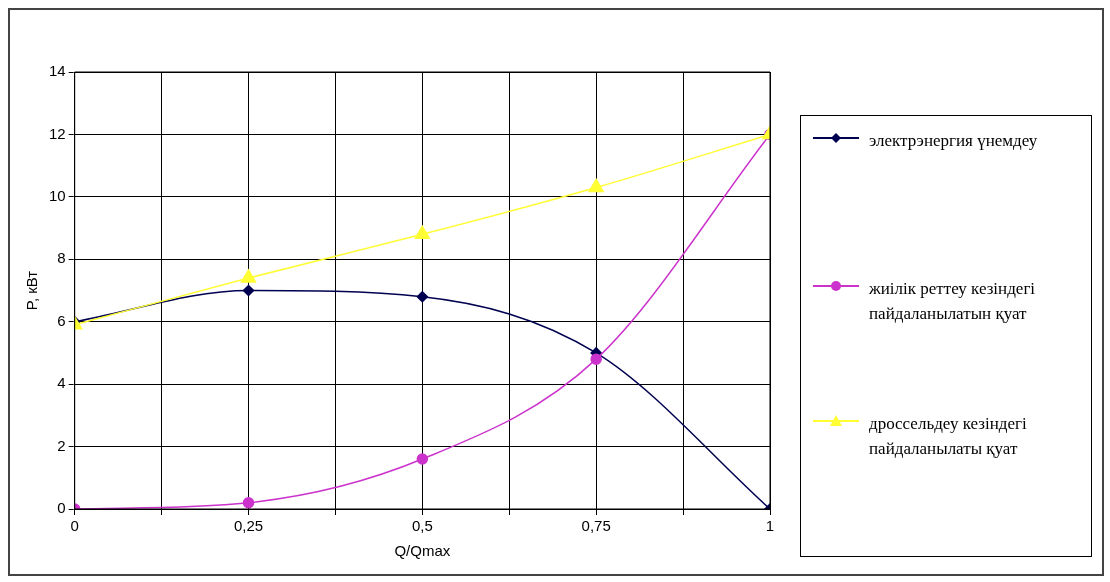 The image size is (1110, 582). Describe the element at coordinates (57, 71) in the screenshot. I see `y-tick-label: 14` at that location.